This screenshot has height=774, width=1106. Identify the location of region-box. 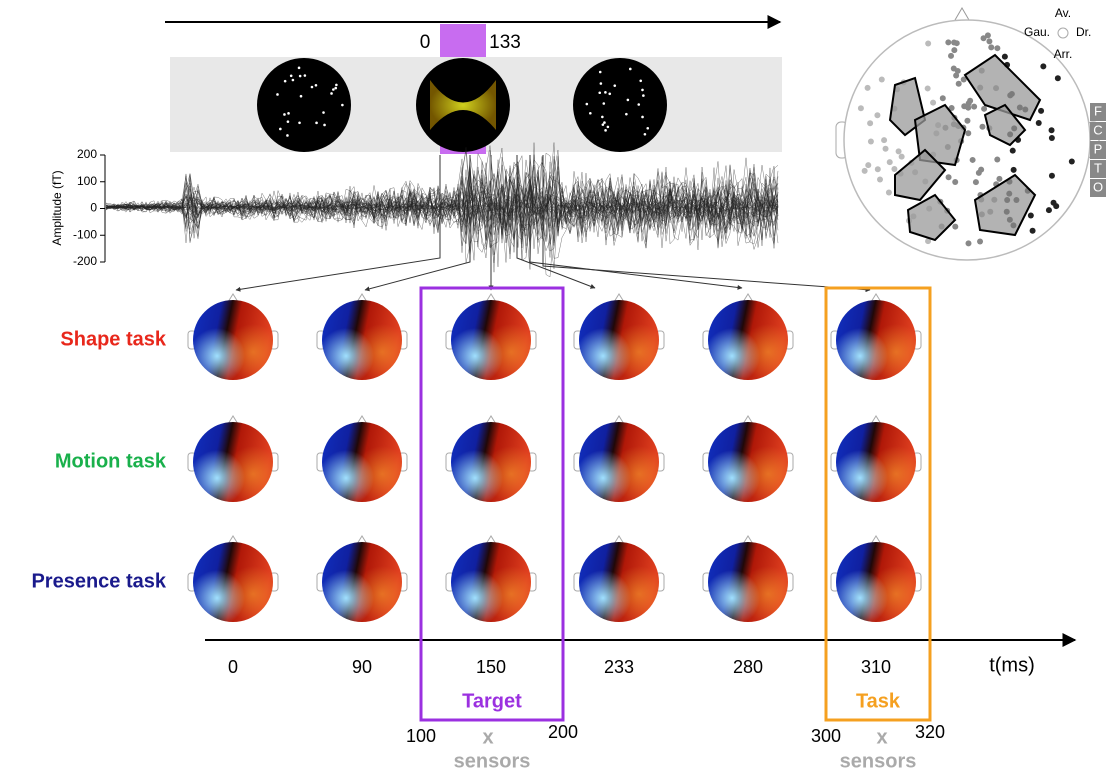
(1098, 131).